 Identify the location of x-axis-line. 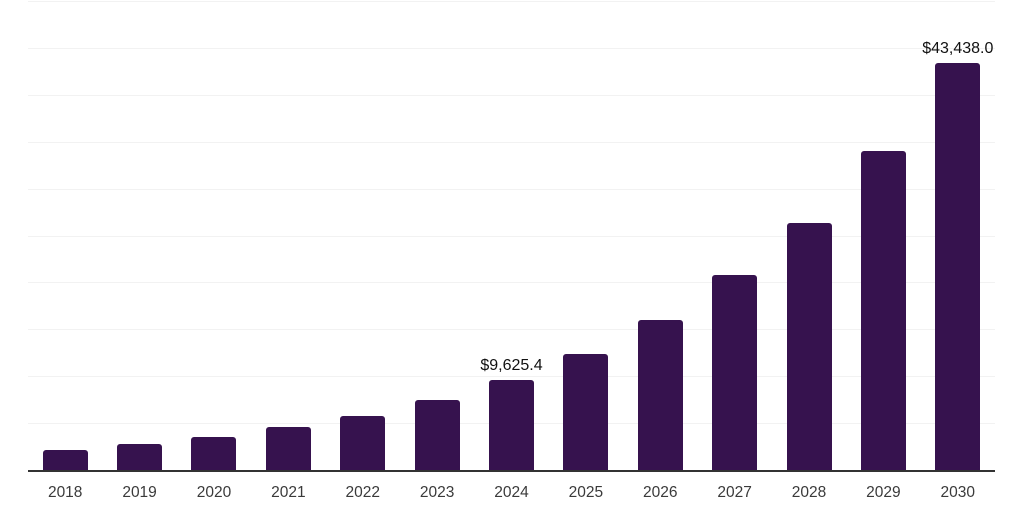
(511, 471).